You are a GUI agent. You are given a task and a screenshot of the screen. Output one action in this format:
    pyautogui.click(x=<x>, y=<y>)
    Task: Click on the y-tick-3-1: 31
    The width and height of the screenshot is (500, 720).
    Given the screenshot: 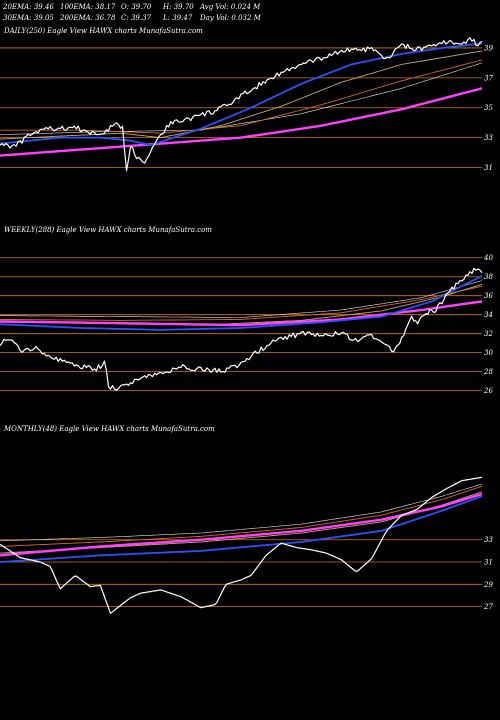 What is the action you would take?
    pyautogui.click(x=488, y=563)
    